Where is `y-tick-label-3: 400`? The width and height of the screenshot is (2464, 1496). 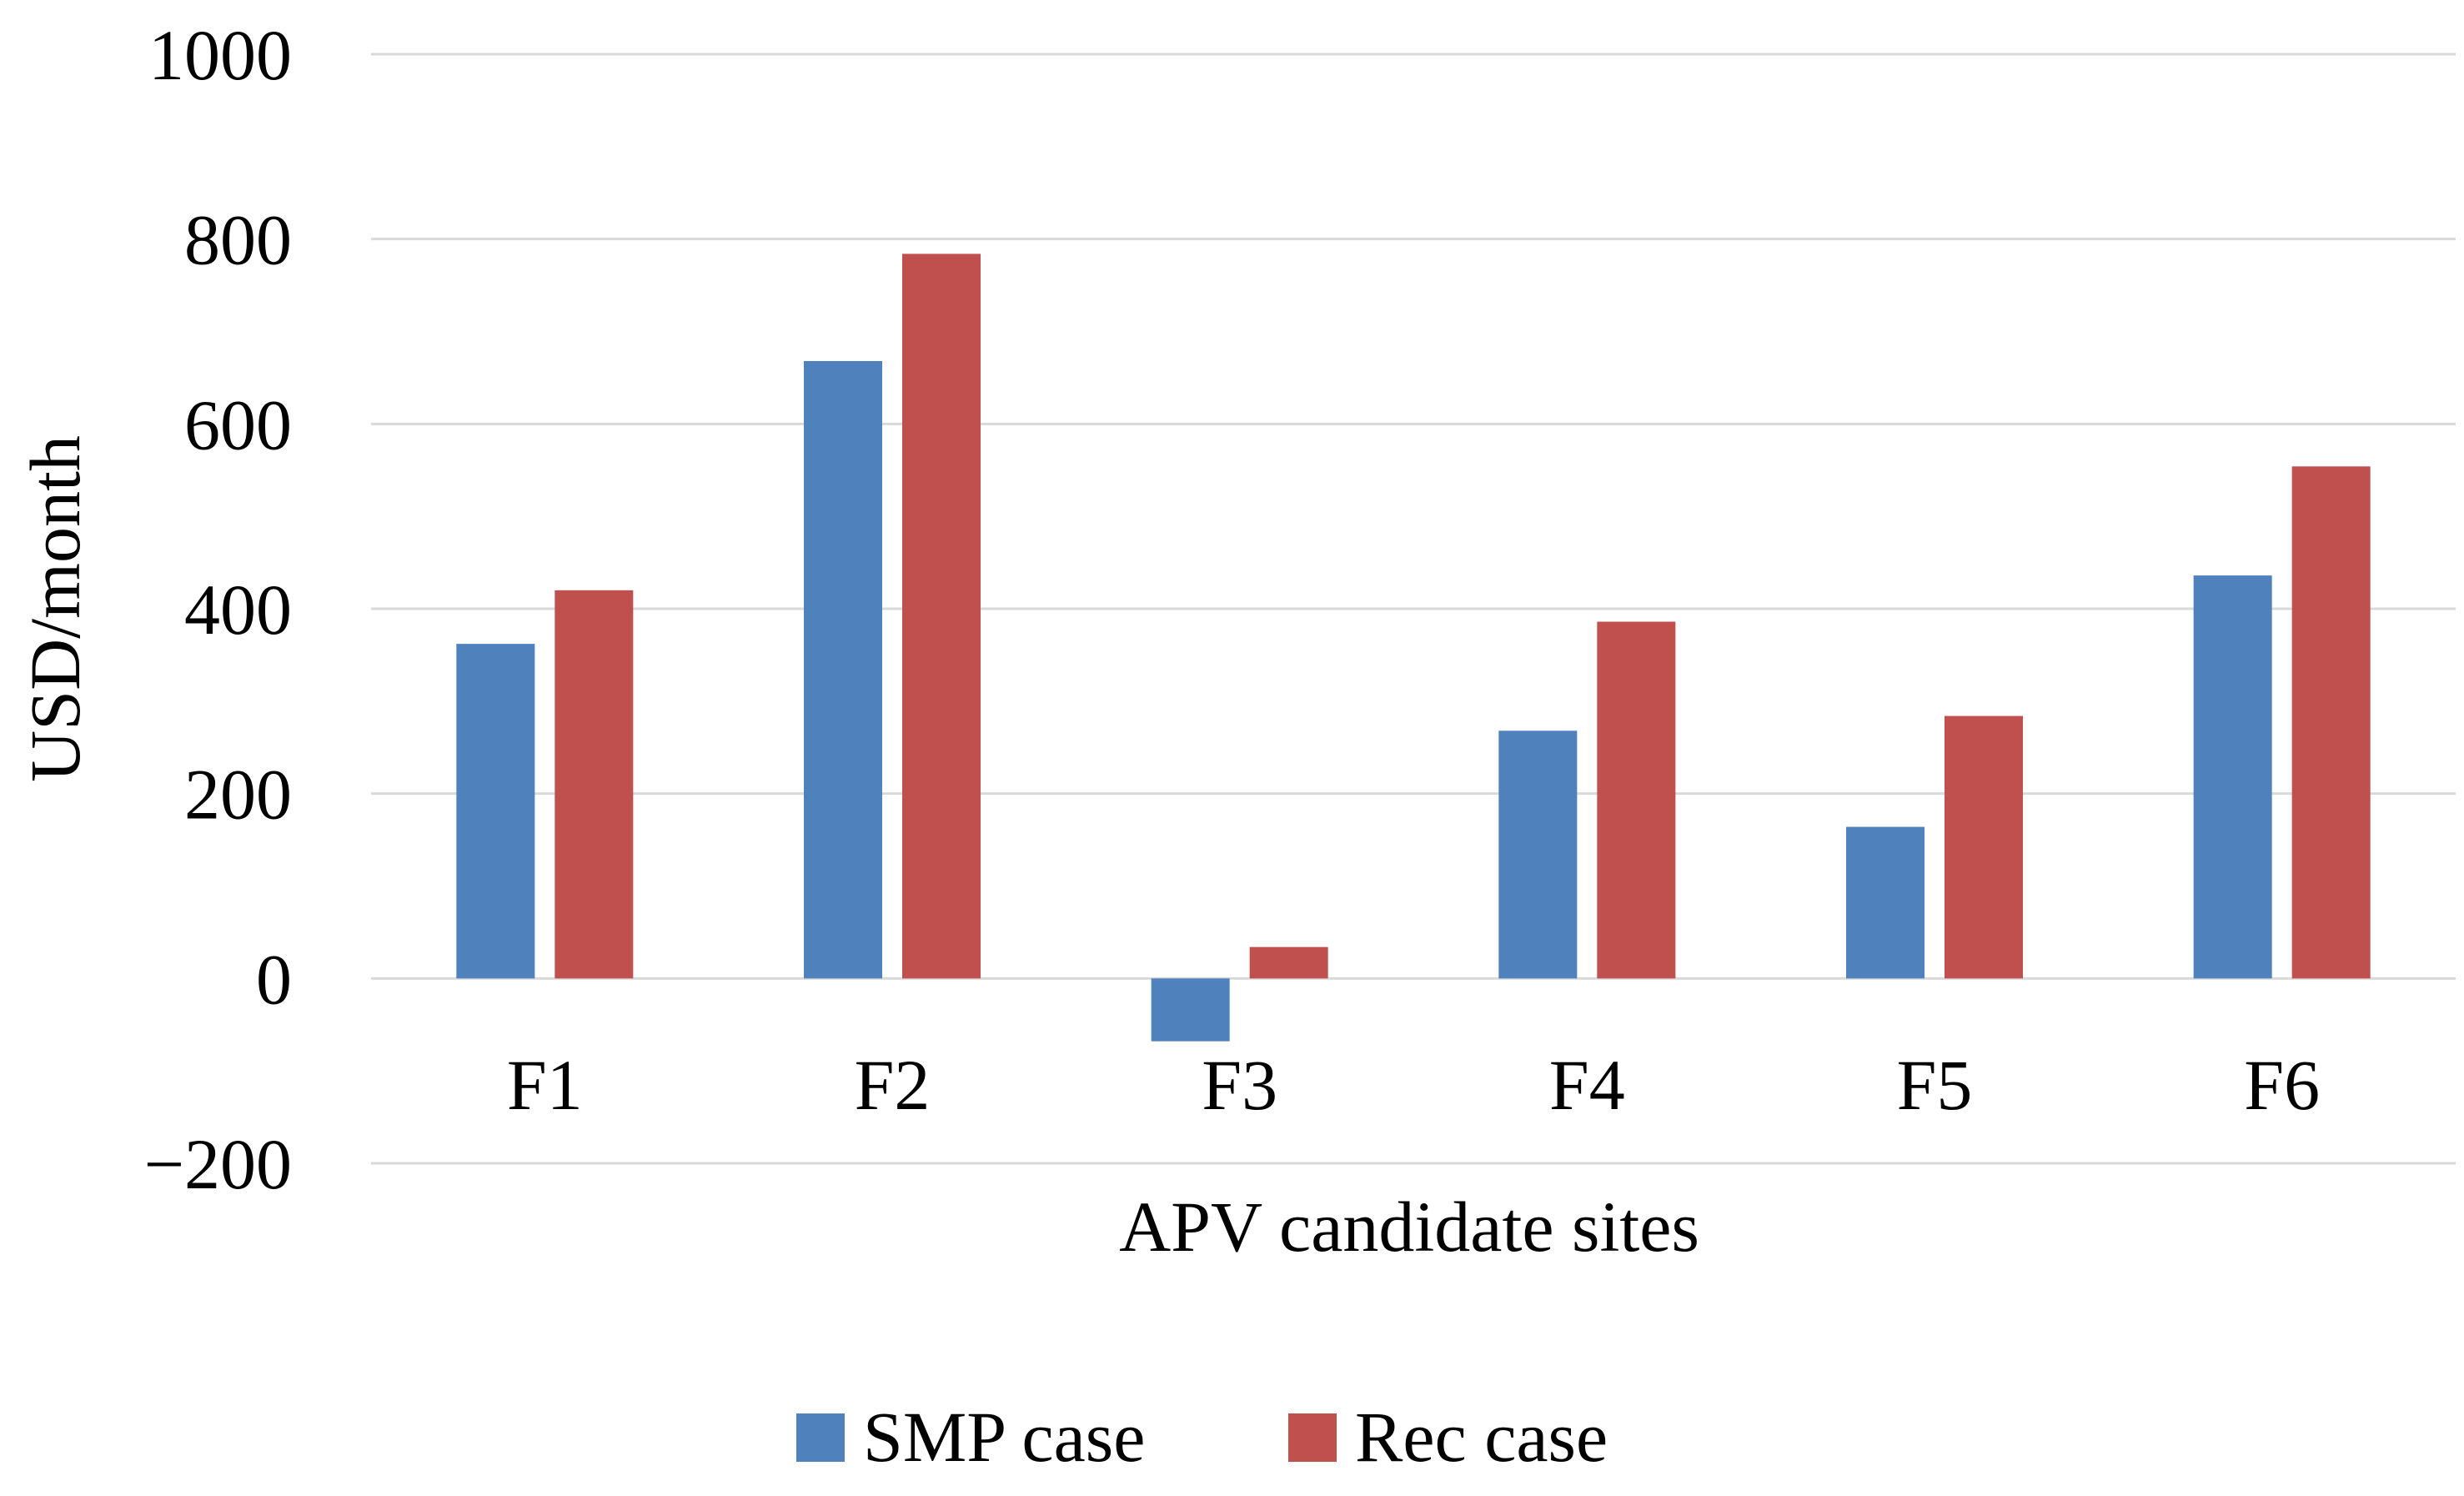 y-tick-label-3: 400 is located at coordinates (238, 610).